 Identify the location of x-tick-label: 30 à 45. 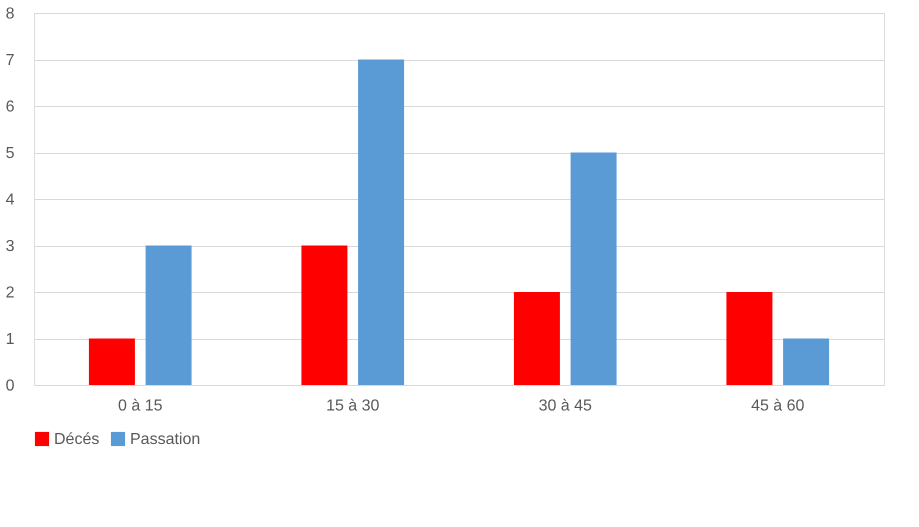
(565, 406).